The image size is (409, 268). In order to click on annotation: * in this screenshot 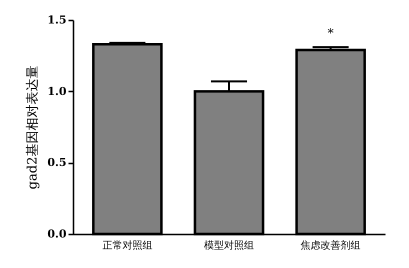, I will do `click(331, 33)`.